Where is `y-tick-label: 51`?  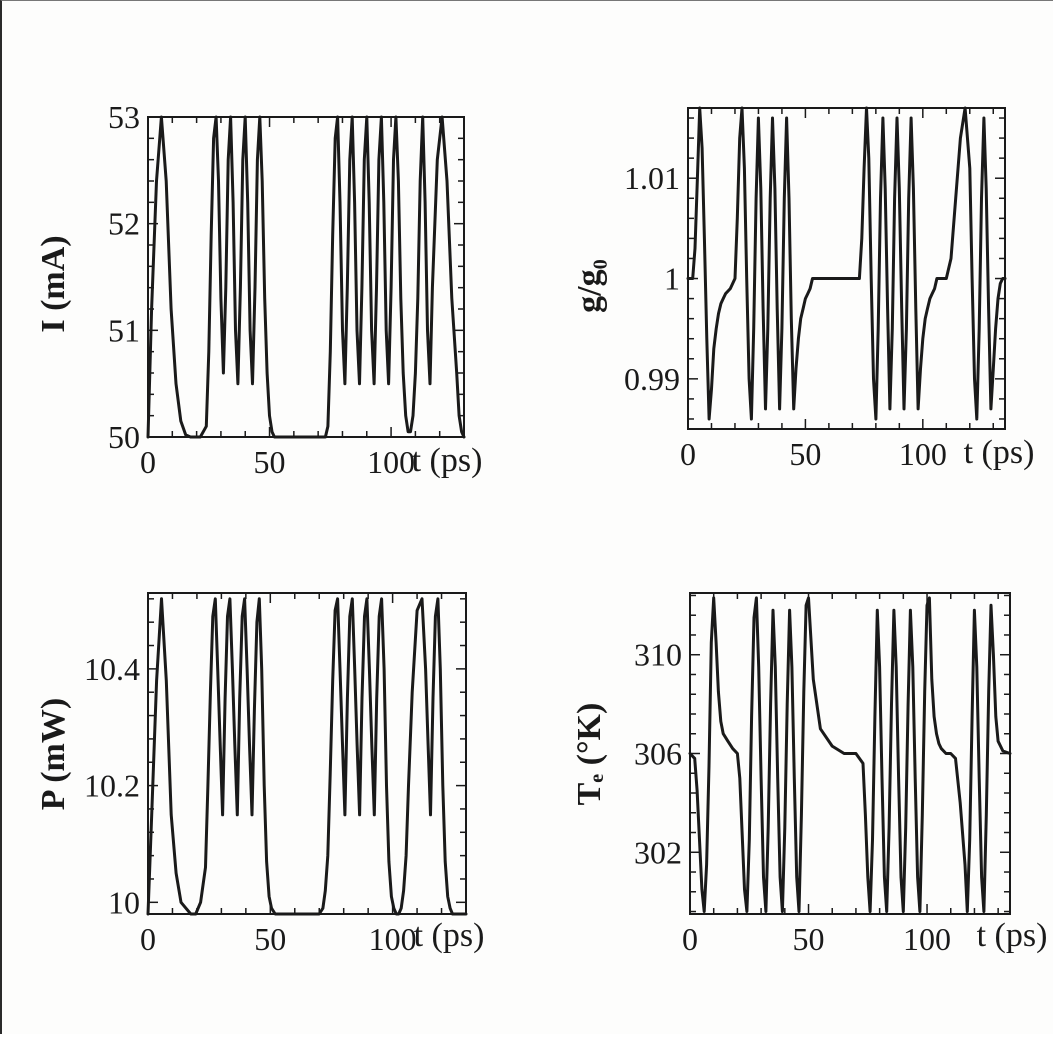
y-tick-label: 51 is located at coordinates (124, 330).